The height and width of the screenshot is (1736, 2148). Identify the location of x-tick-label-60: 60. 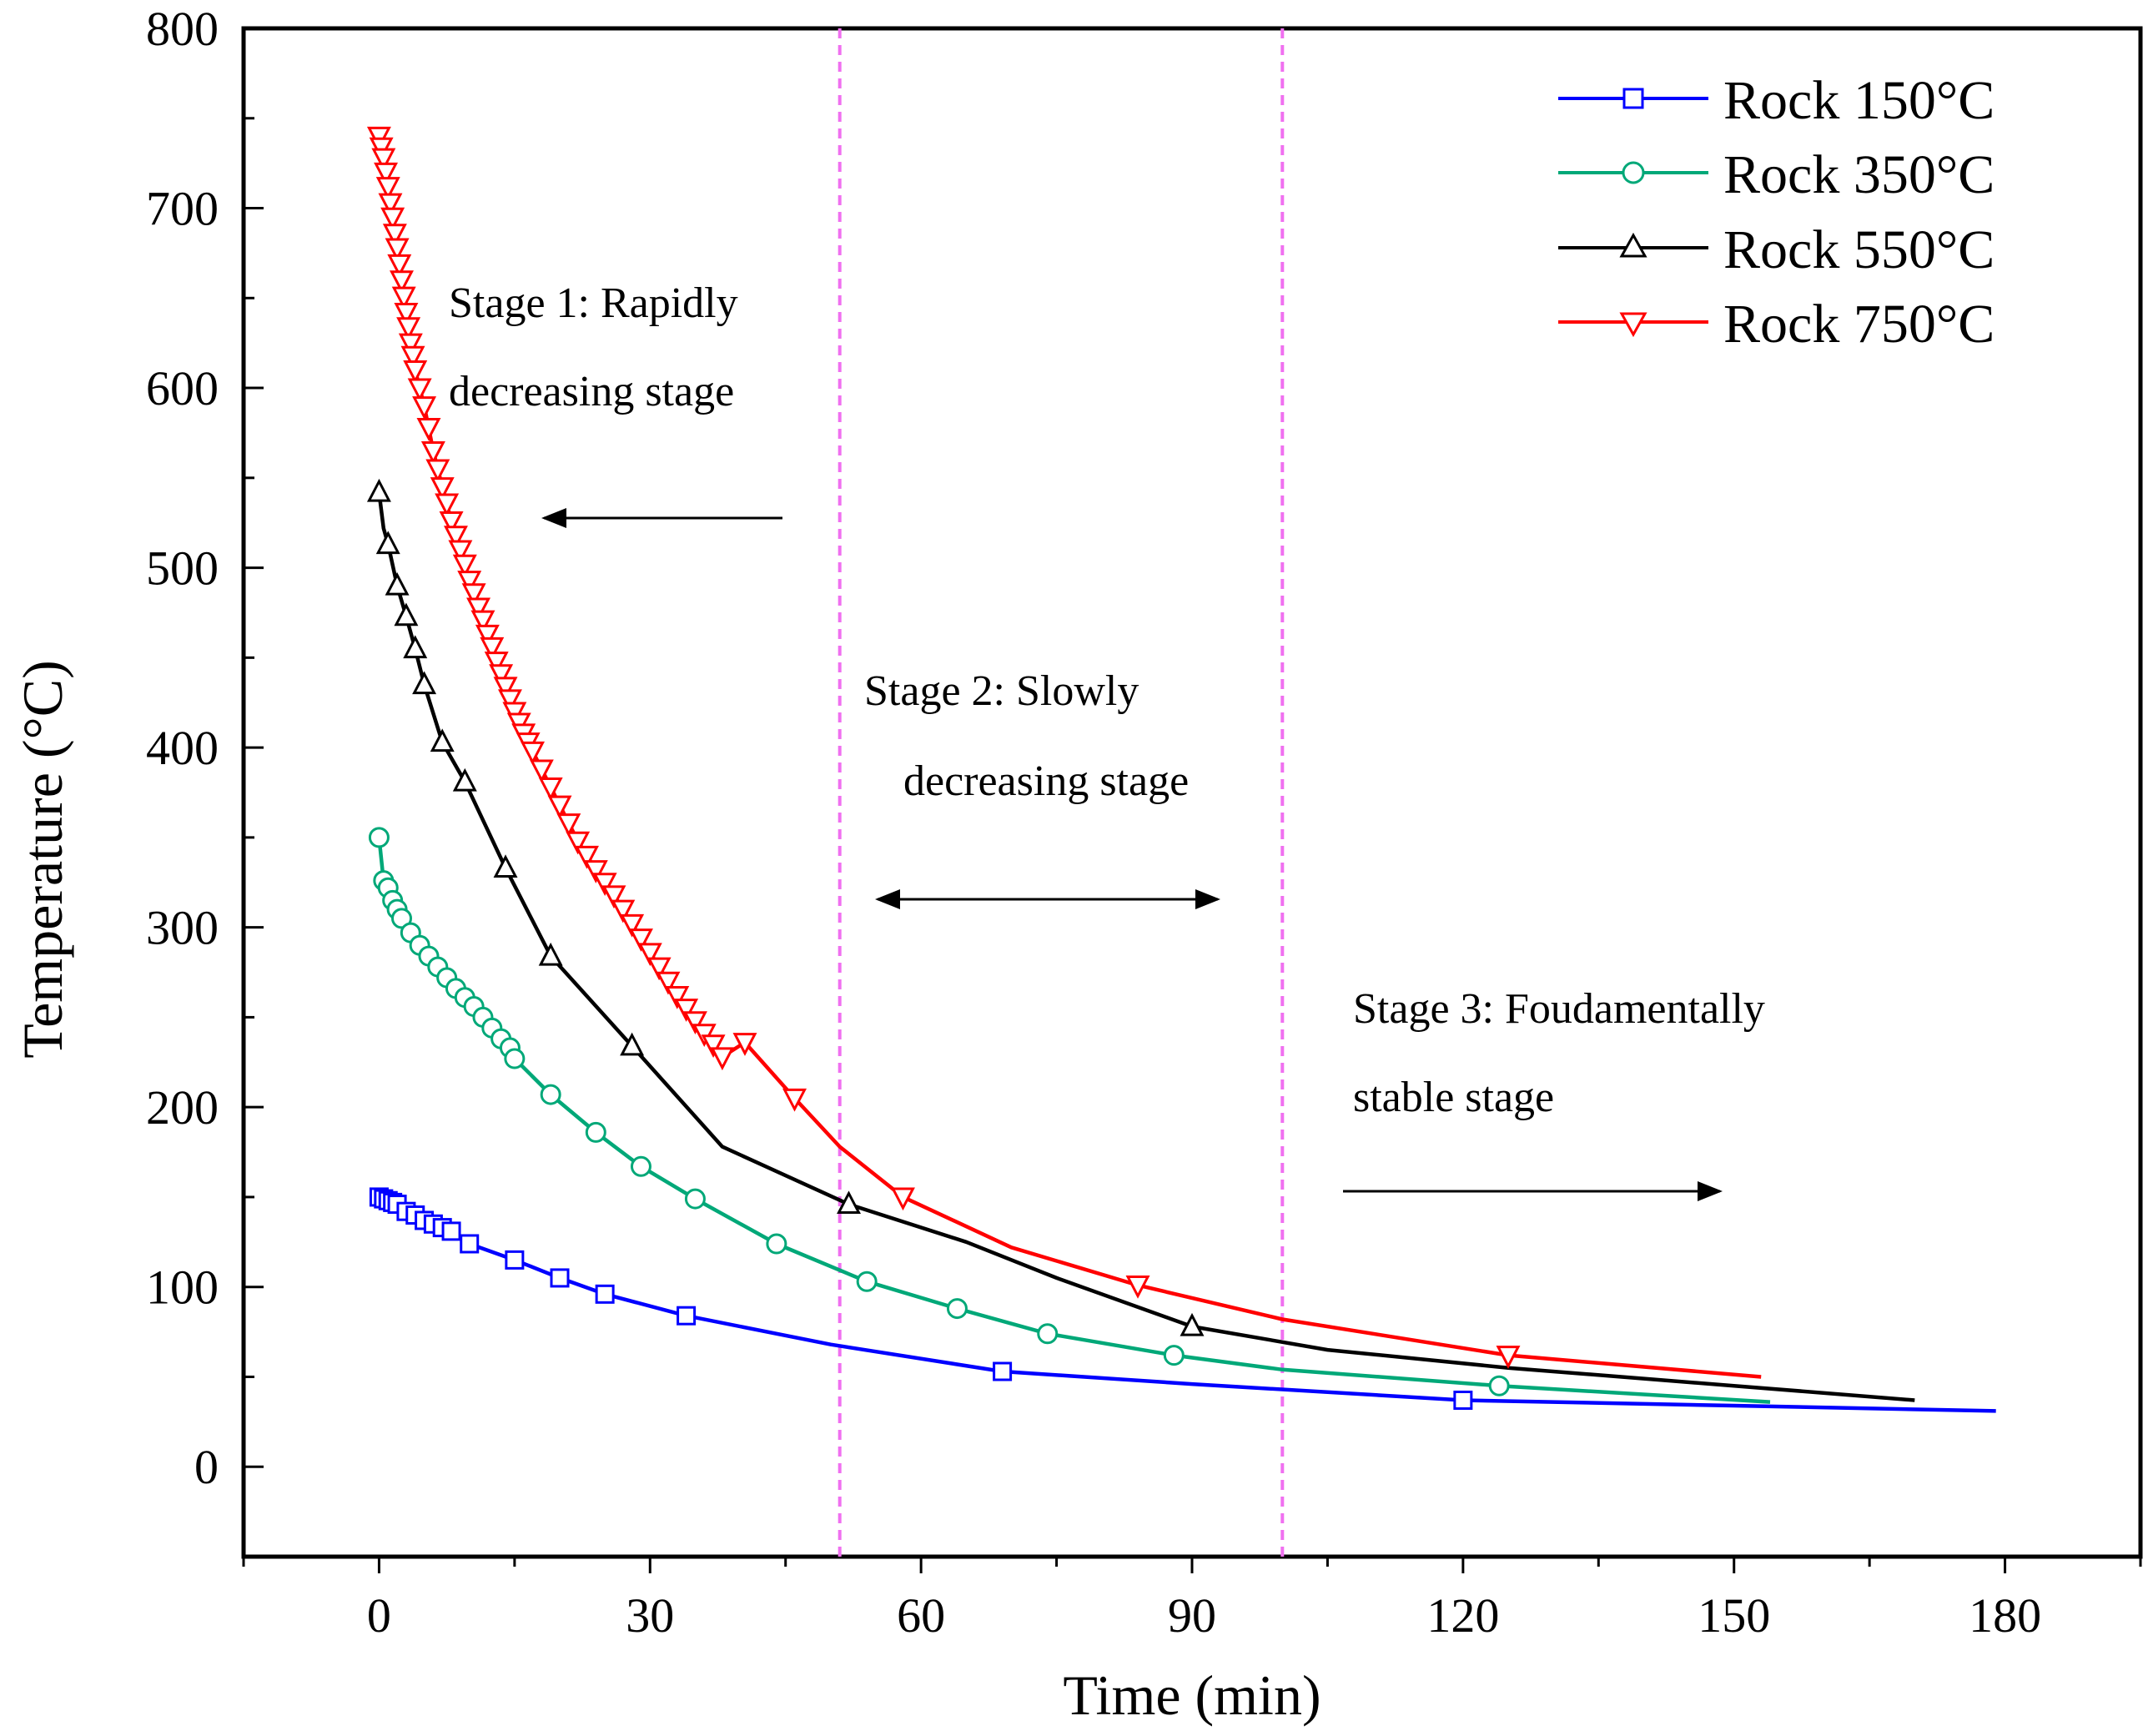
(921, 1615).